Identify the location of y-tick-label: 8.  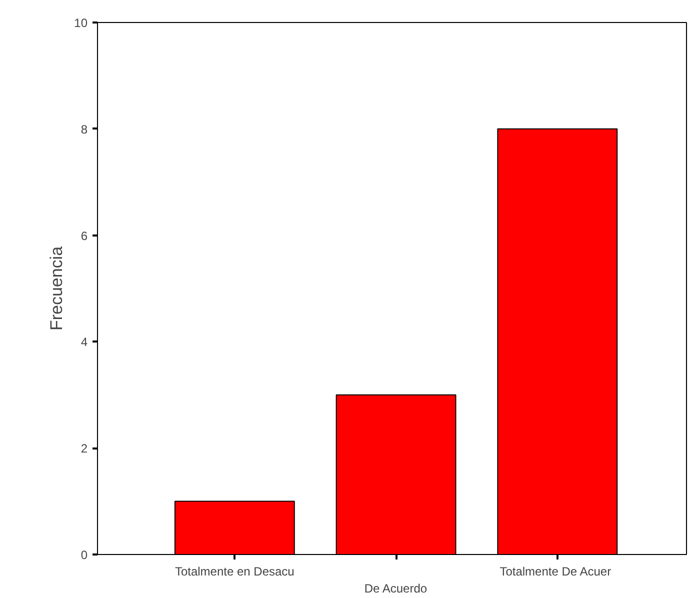
(84, 129).